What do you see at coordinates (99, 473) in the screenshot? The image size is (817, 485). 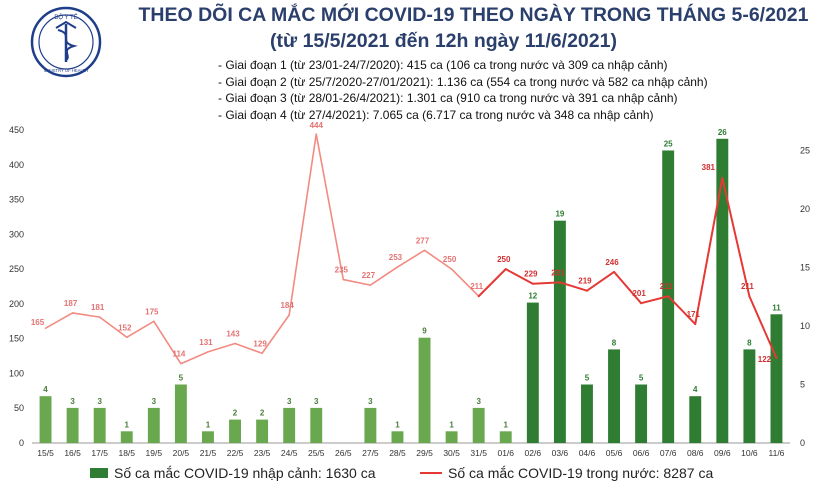 I see `legend-swatch-bar` at bounding box center [99, 473].